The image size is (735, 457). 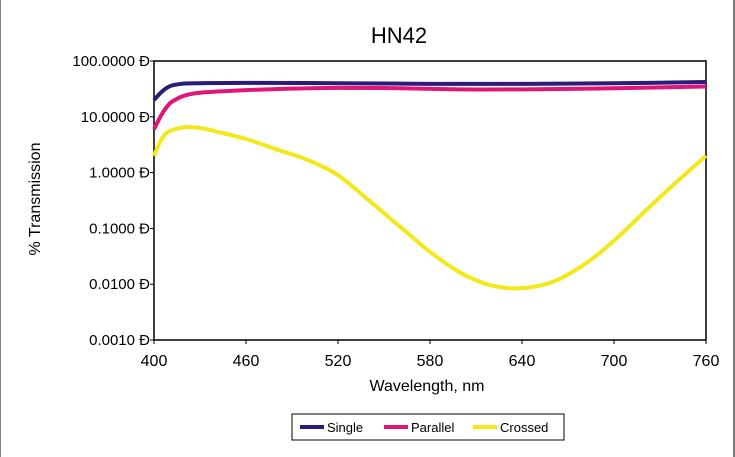 I want to click on y-tick-label: 1.0000 Đ, so click(x=119, y=173).